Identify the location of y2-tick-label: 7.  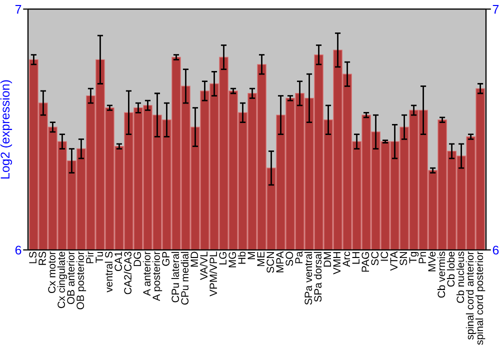
(495, 9).